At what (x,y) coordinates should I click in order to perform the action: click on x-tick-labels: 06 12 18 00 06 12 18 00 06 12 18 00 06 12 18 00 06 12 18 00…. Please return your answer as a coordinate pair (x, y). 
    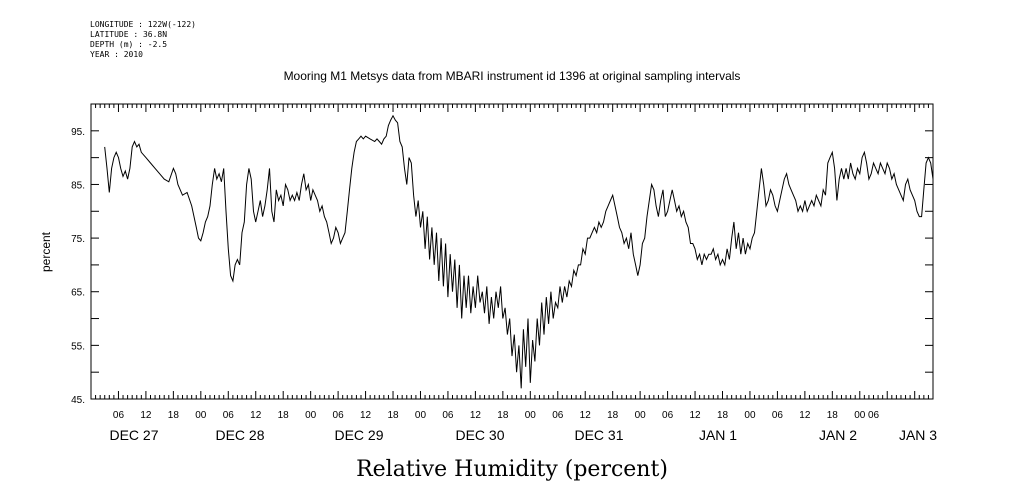
    Looking at the image, I should click on (496, 415).